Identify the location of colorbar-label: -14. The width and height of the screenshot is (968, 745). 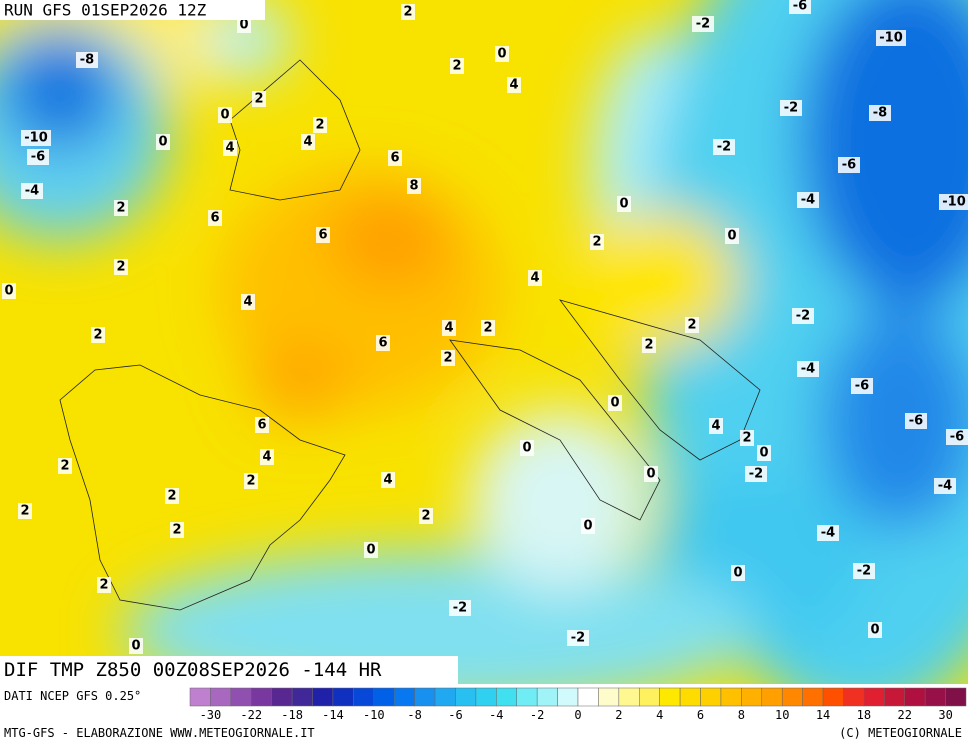
(333, 715).